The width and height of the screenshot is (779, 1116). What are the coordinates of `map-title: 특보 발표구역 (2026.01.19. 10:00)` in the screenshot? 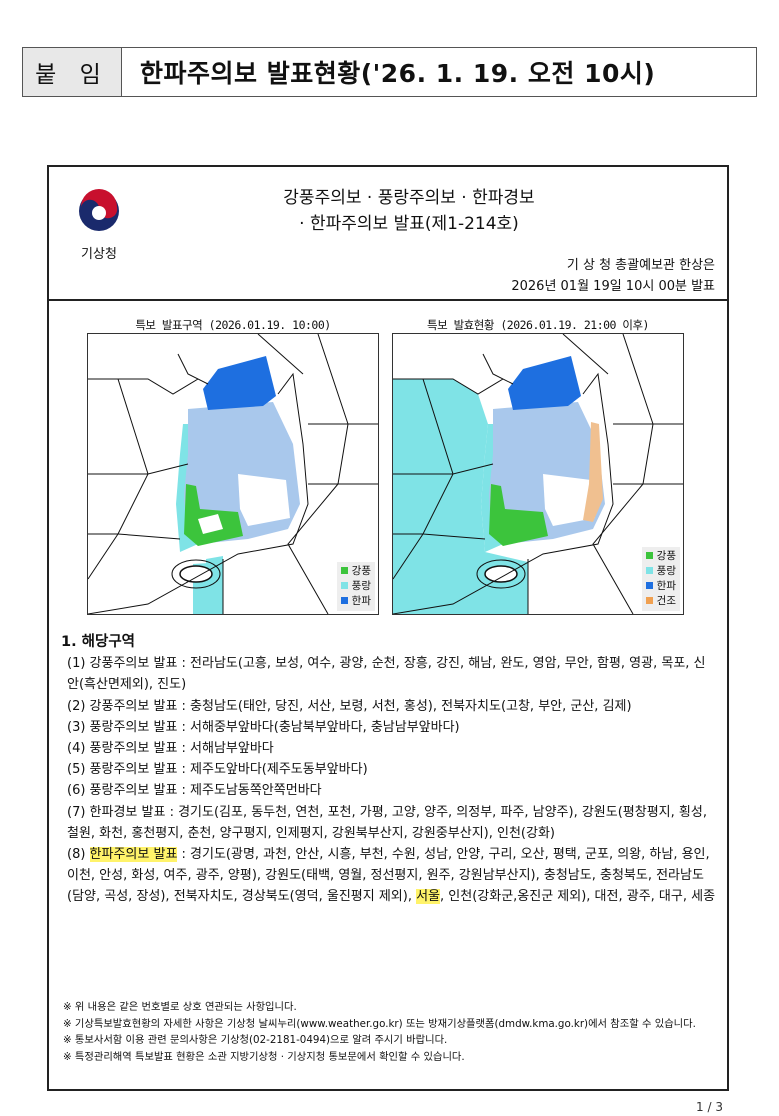 It's located at (233, 325).